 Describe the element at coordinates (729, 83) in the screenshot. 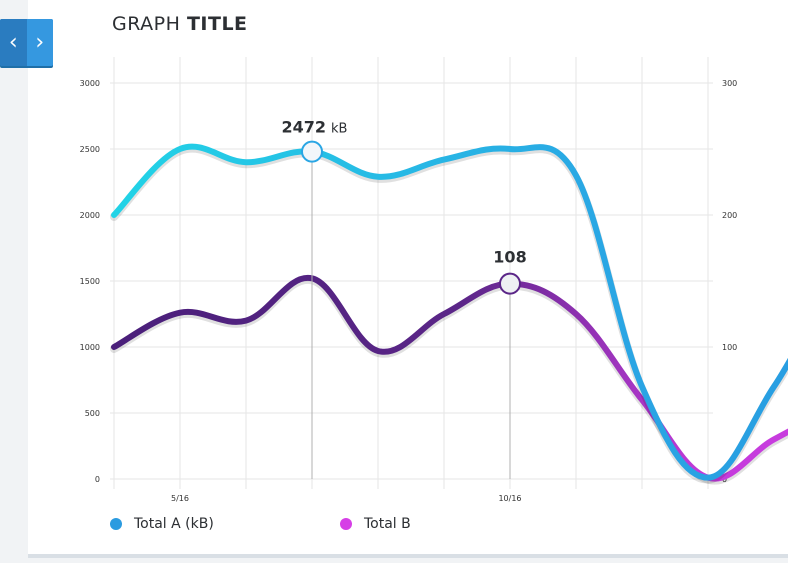

I see `y-tick-label-right: 300` at that location.